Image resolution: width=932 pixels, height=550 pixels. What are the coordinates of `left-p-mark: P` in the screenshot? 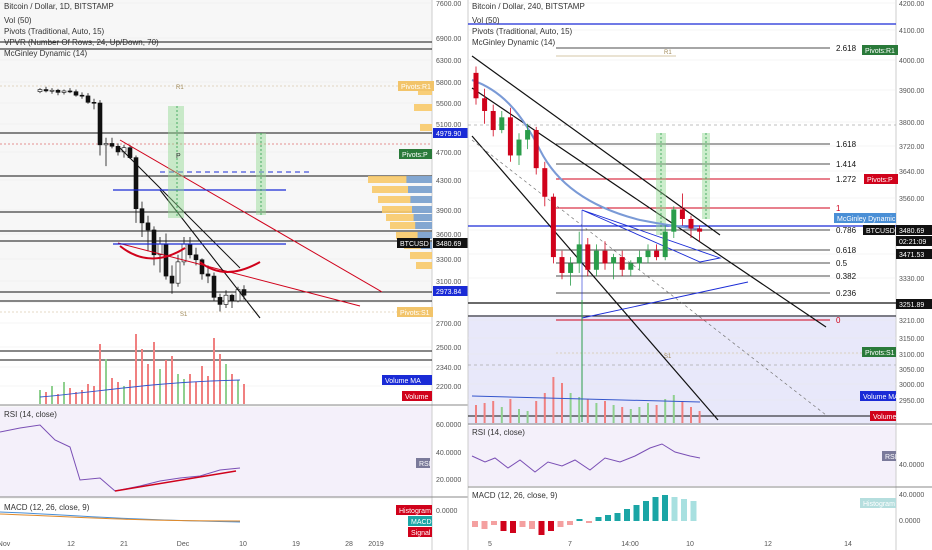 It's located at (178, 156).